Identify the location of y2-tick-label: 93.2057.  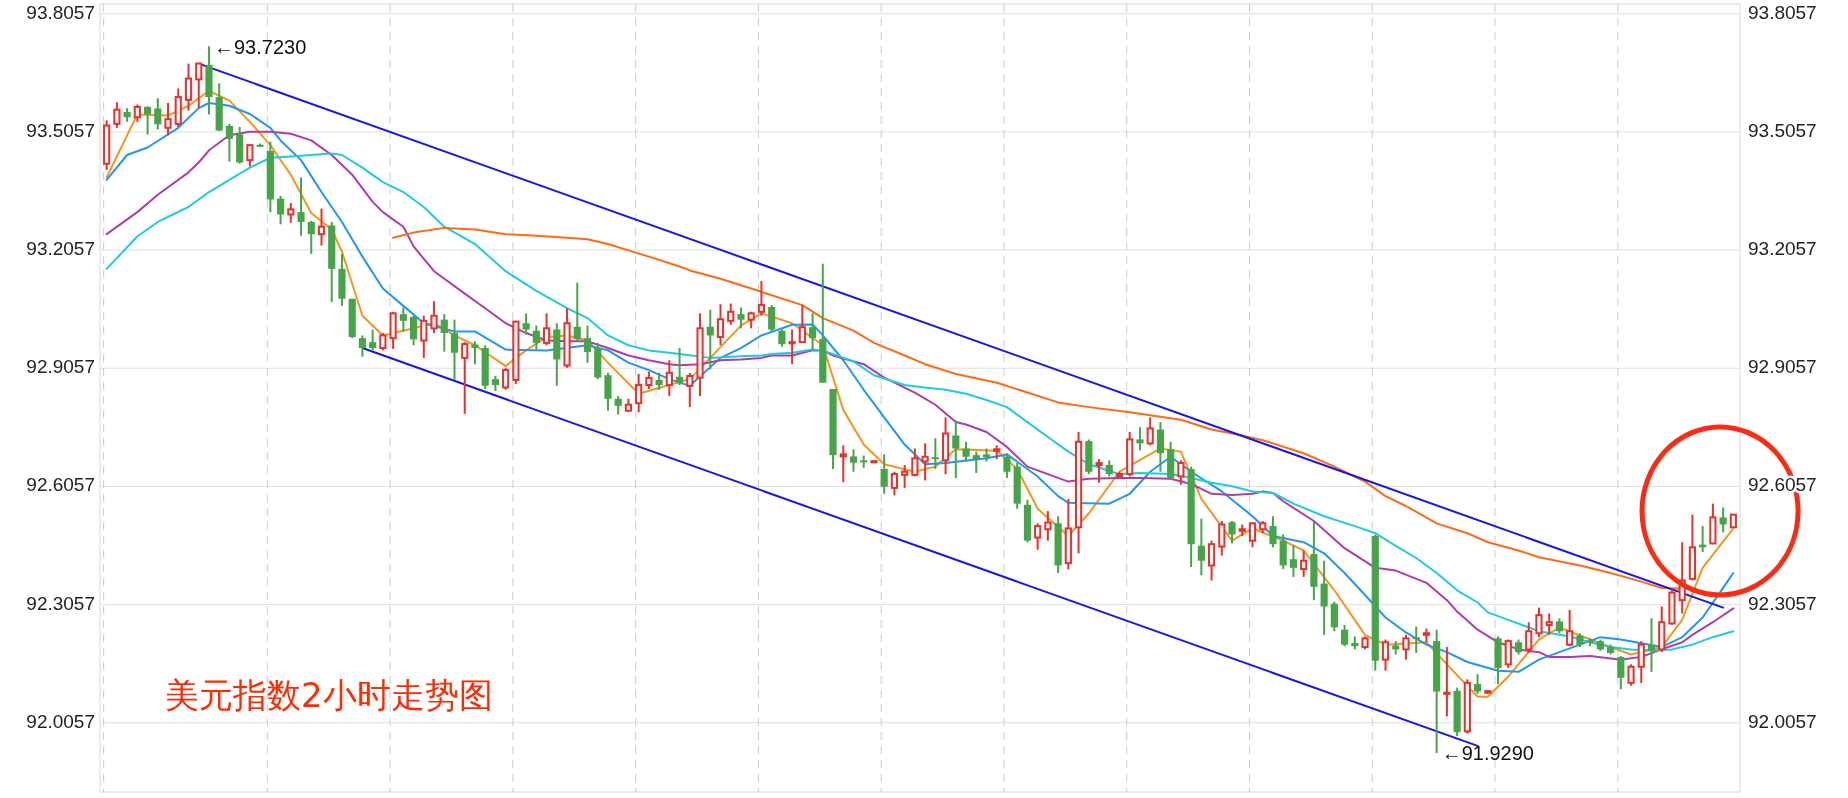
(1782, 249).